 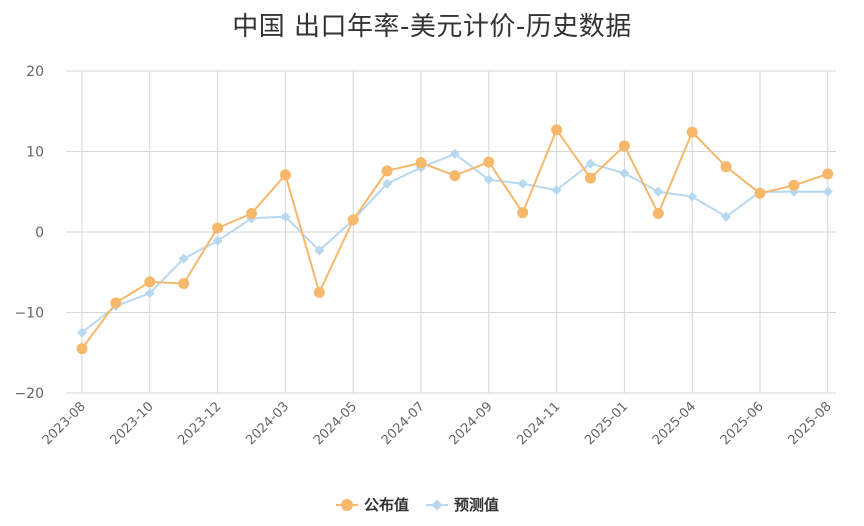 I want to click on x-tick-label: 2024-05, so click(x=335, y=423).